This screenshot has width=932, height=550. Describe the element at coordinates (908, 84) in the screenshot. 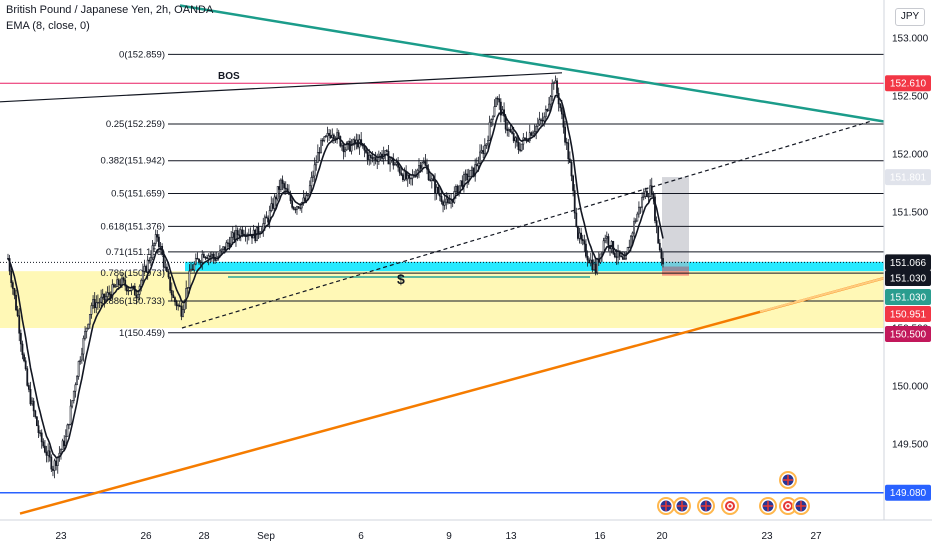

I see `price-tag-label: 152.610` at that location.